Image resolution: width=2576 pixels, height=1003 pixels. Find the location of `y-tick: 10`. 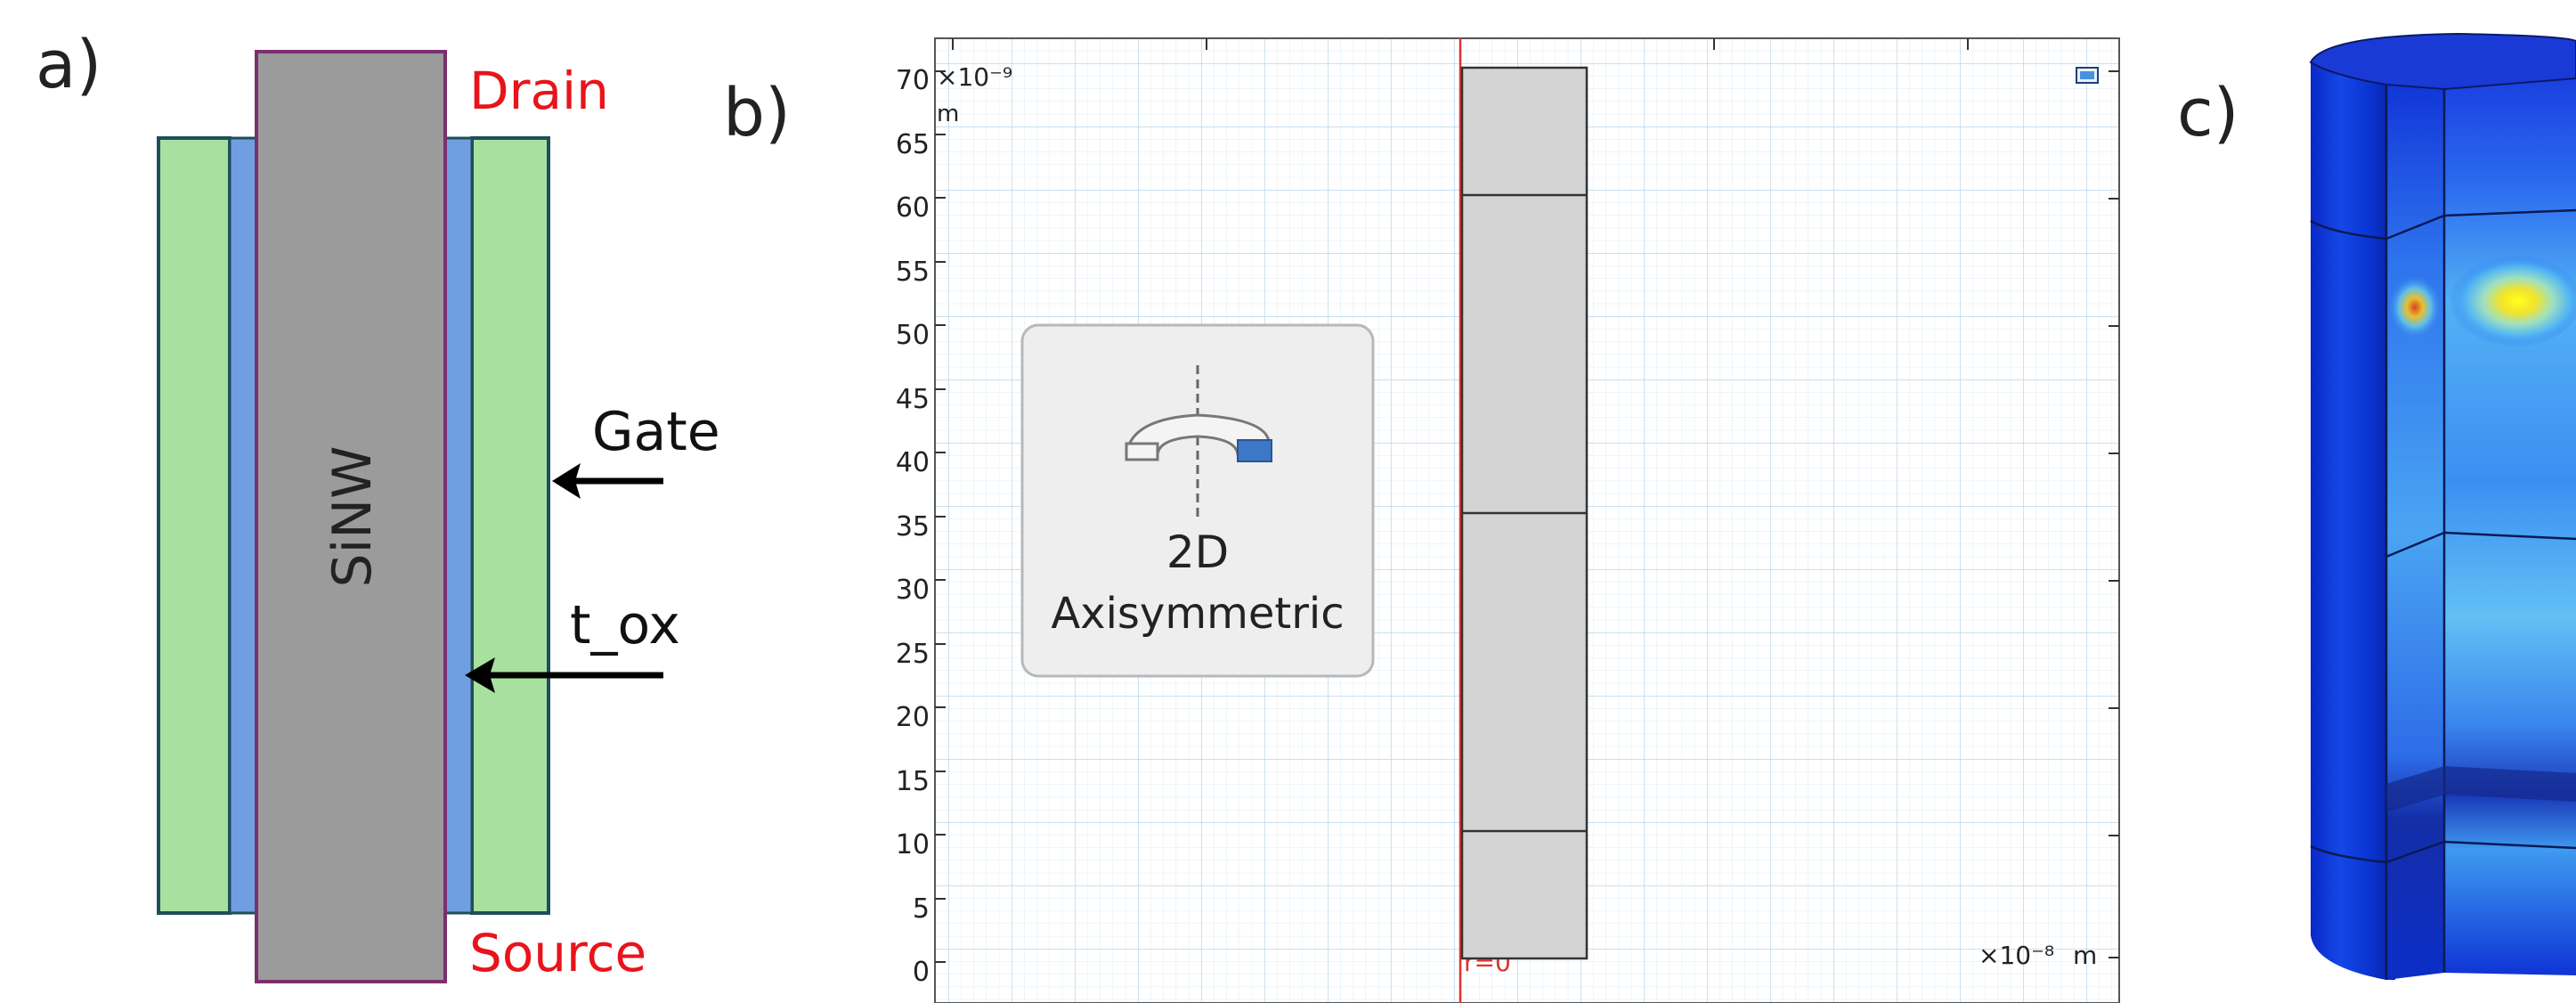

y-tick: 10 is located at coordinates (913, 844).